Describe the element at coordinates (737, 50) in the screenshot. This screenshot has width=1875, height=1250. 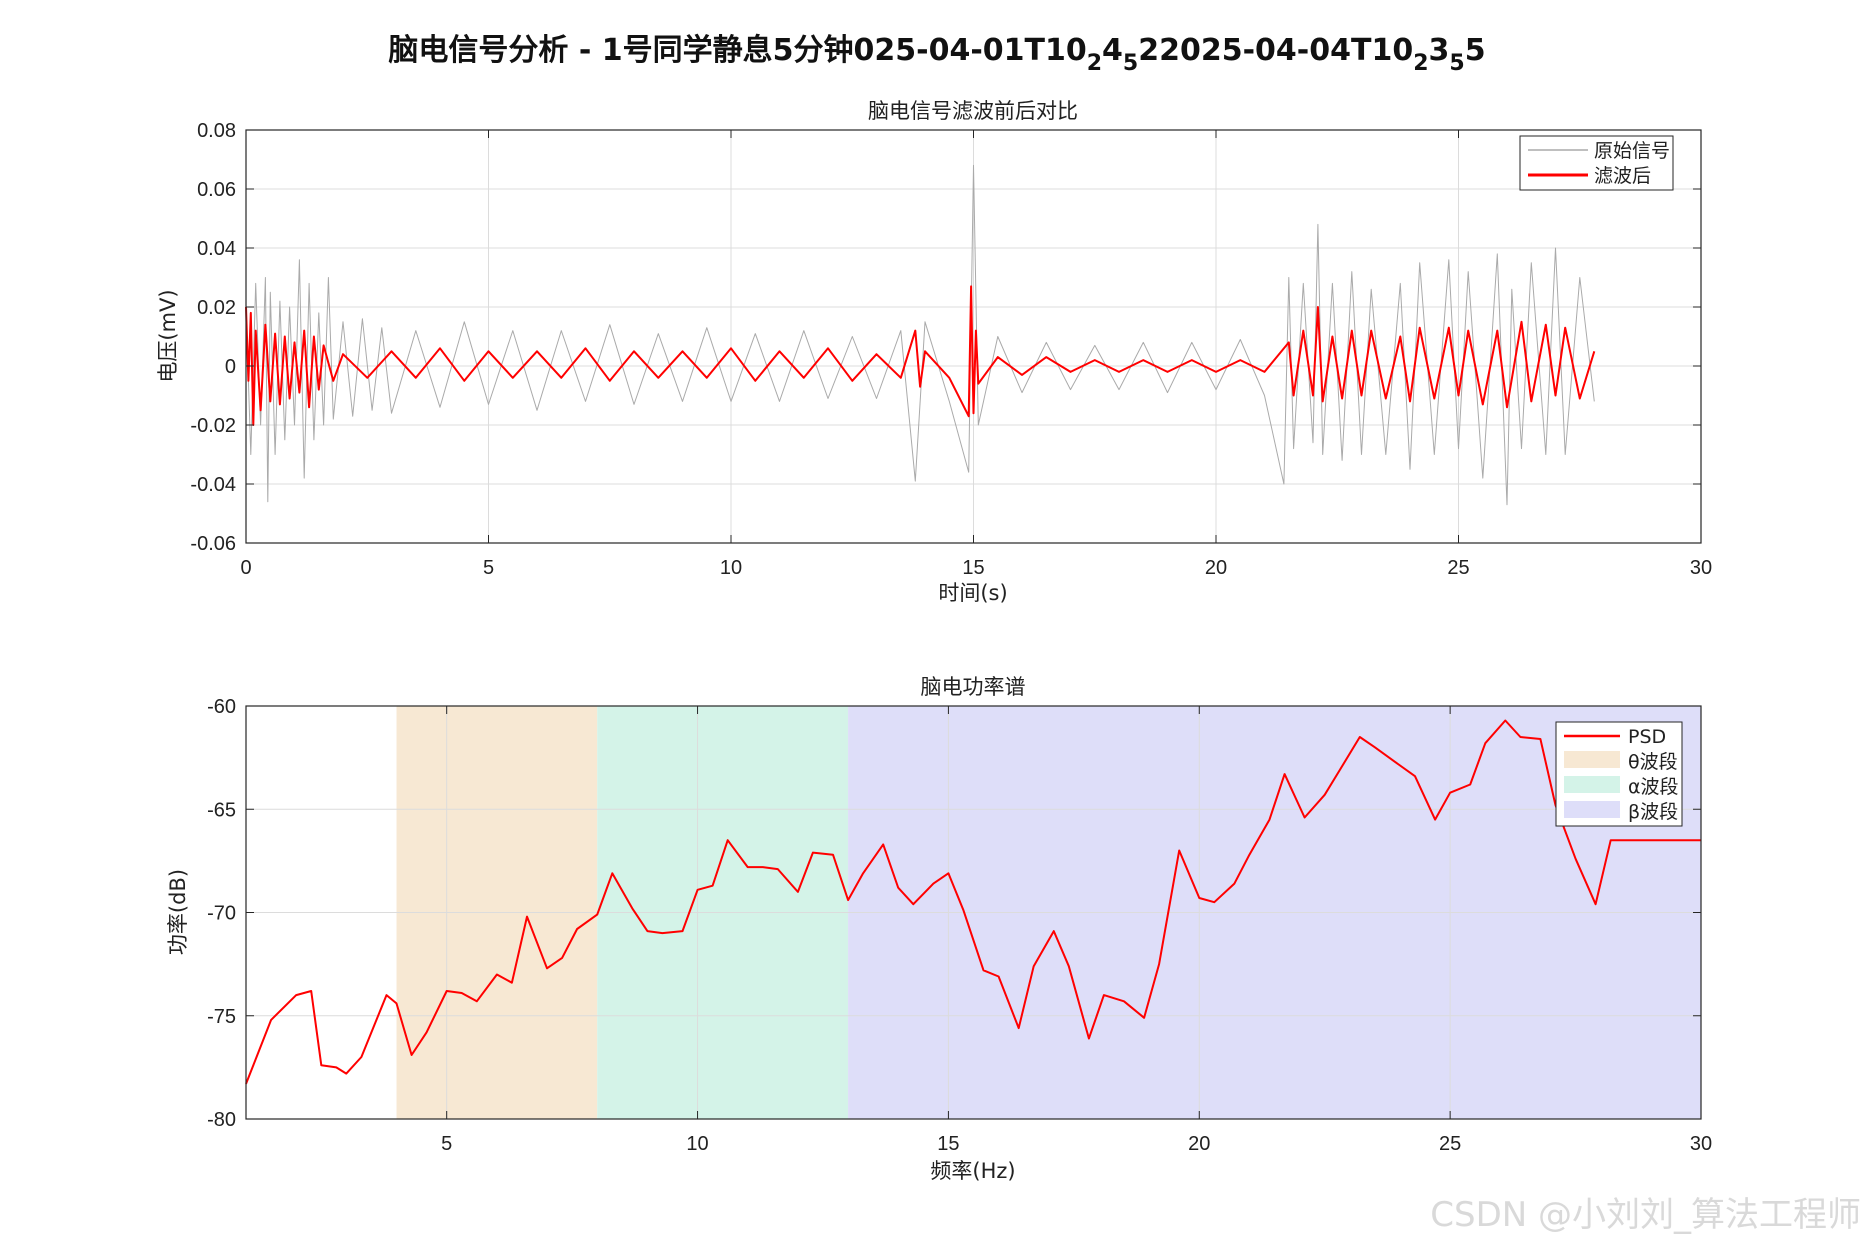
I see `suptitle-part: 脑电信号分析 - 1号同学静息5分钟025-04-01T10` at that location.